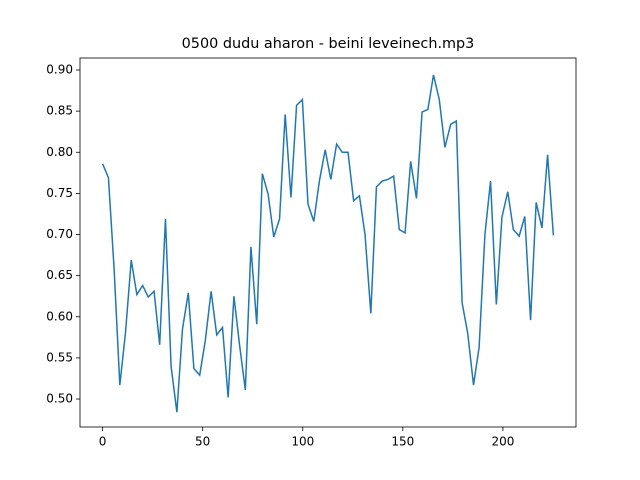 The image size is (640, 480). Describe the element at coordinates (59, 399) in the screenshot. I see `y-tick-label: 0.50` at that location.